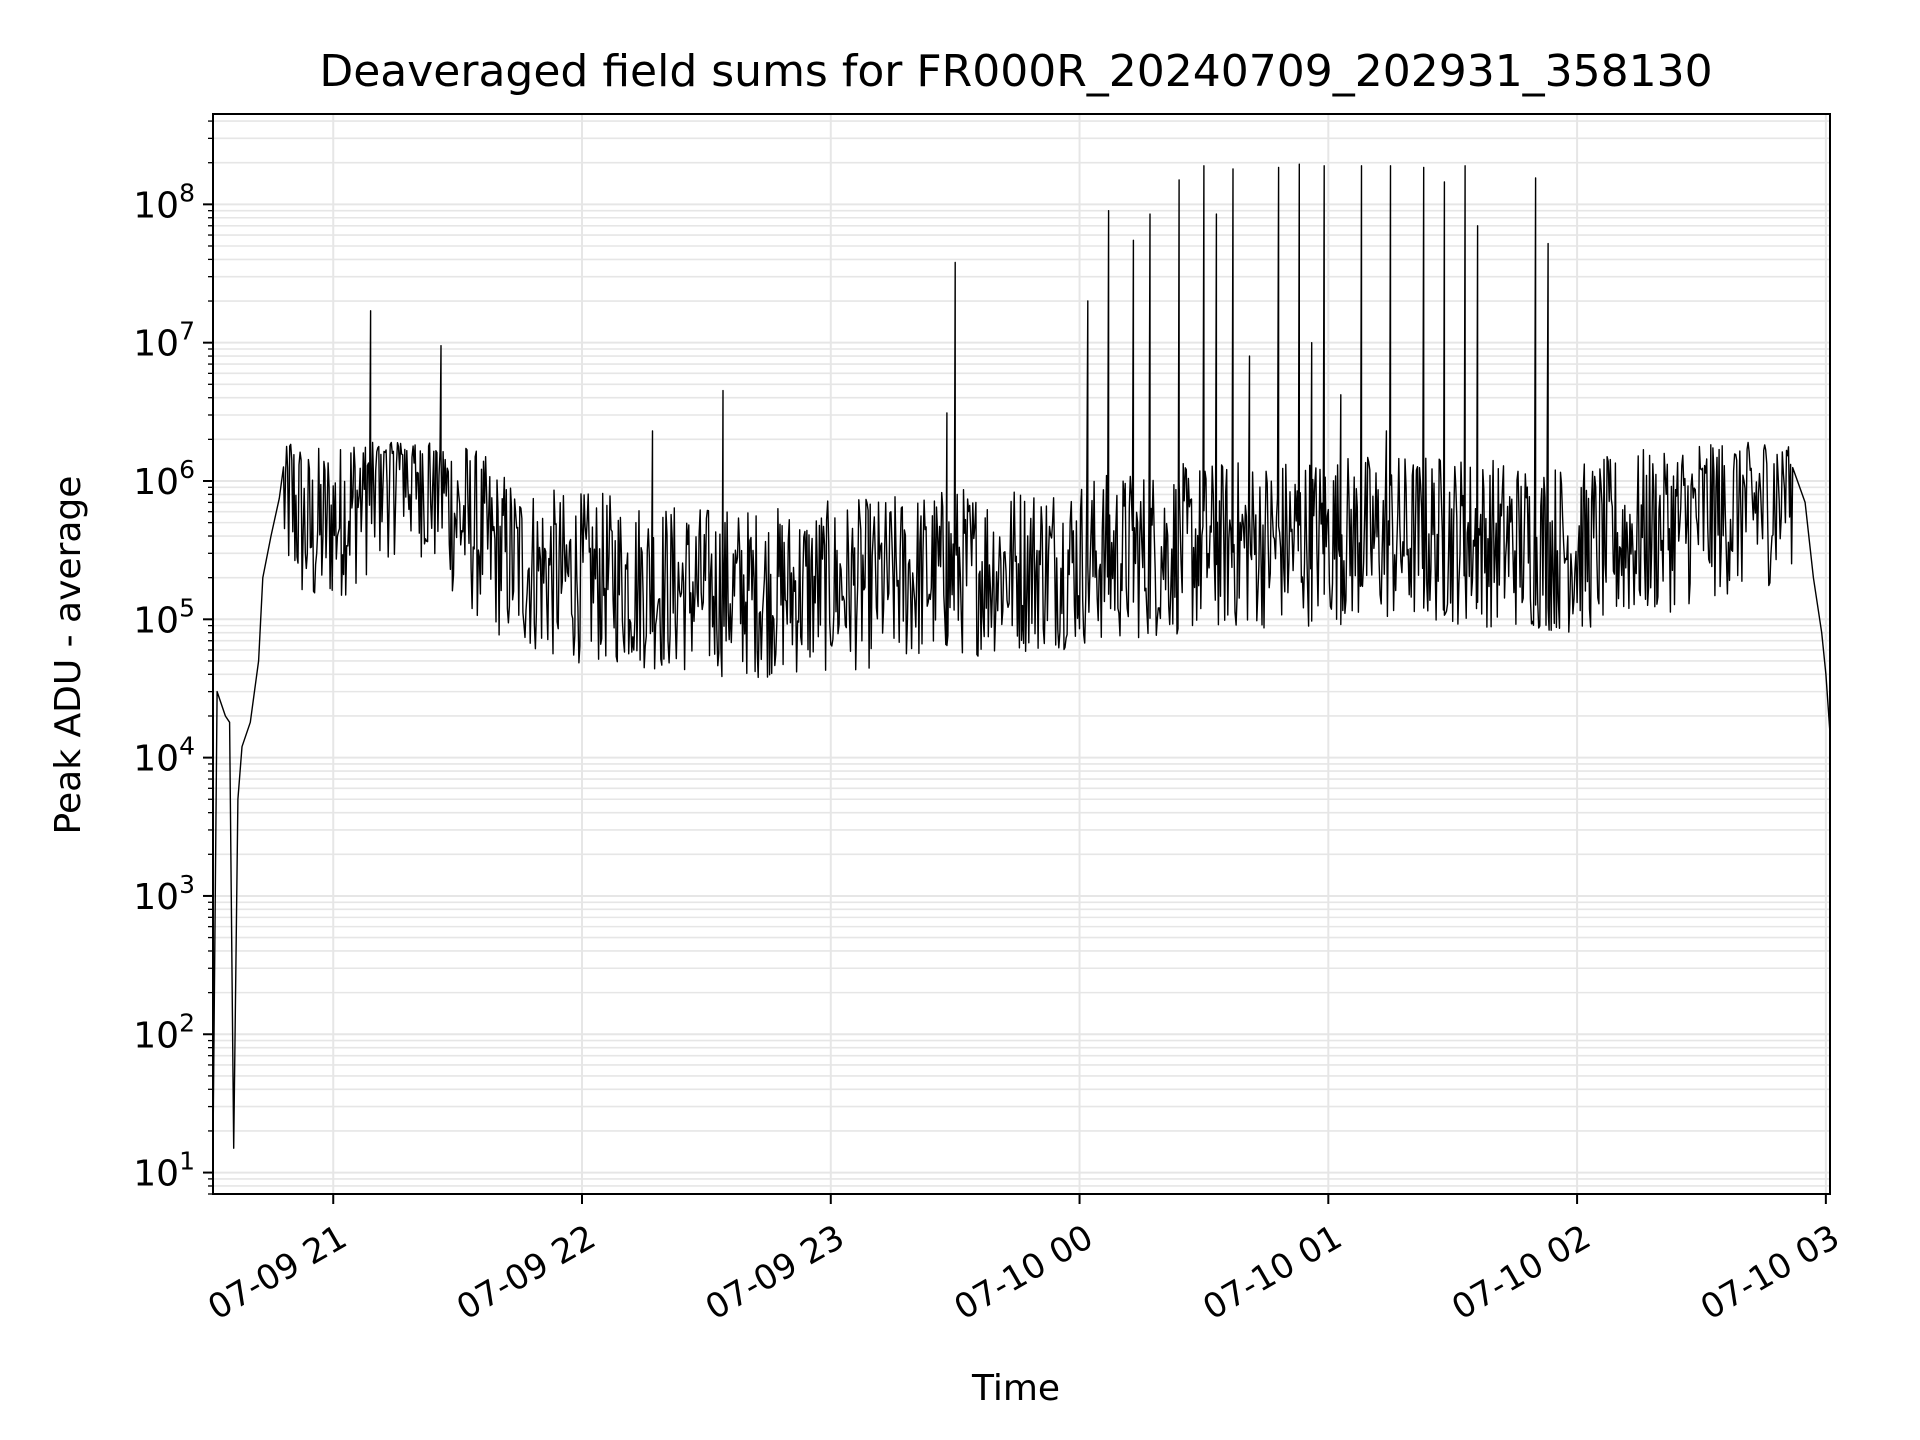 The width and height of the screenshot is (1920, 1440). I want to click on y-tick-label: 10⁴, so click(164, 756).